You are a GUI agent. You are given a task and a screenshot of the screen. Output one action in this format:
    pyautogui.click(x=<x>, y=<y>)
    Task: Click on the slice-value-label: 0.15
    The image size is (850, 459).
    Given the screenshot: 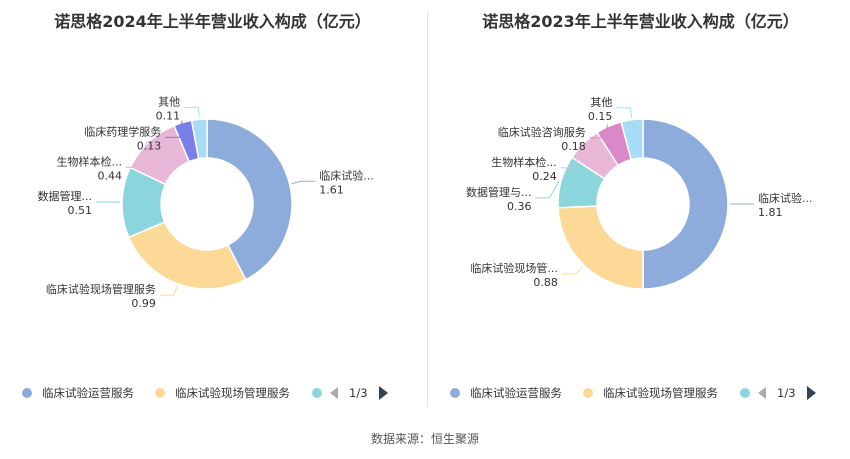 What is the action you would take?
    pyautogui.click(x=600, y=116)
    